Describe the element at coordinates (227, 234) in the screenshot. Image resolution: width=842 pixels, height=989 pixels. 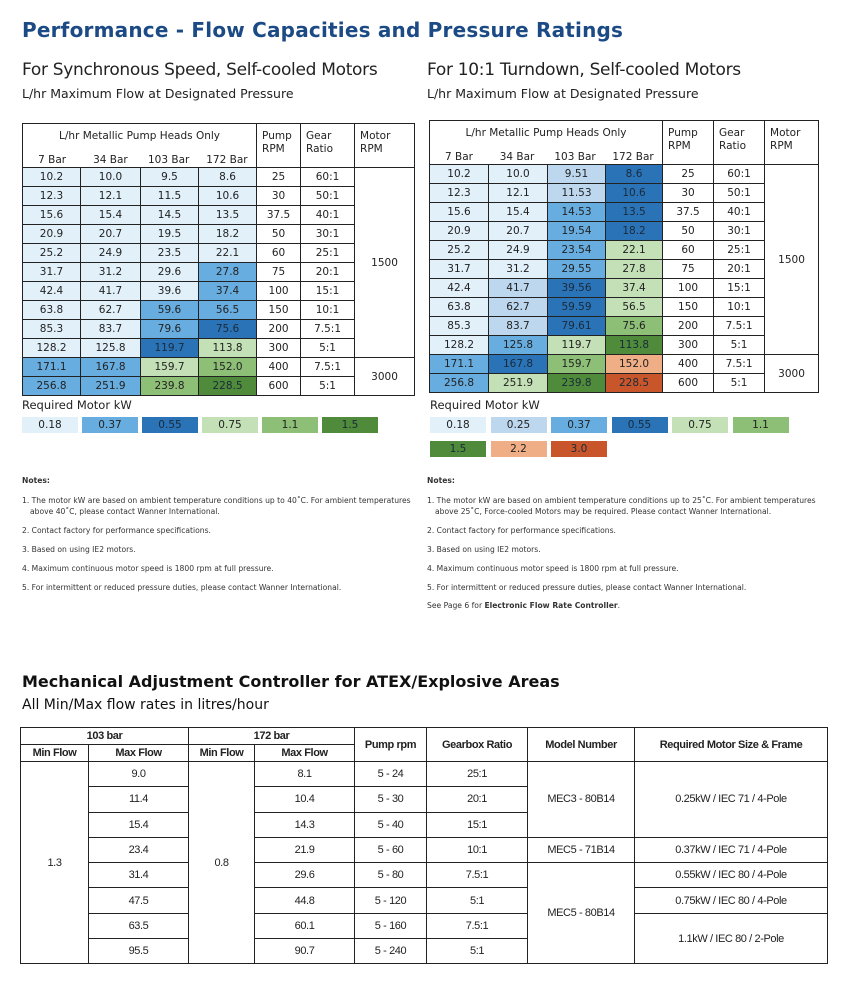
I see `flow-cell: 18.2` at that location.